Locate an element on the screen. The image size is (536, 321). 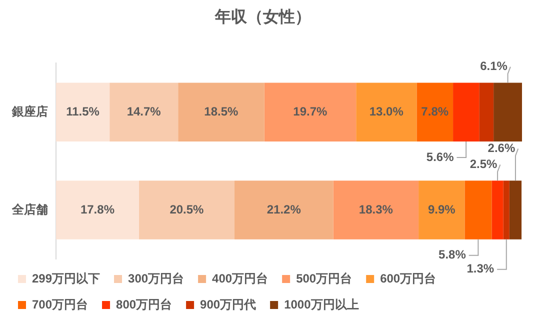
data-label: 18.5% is located at coordinates (221, 111).